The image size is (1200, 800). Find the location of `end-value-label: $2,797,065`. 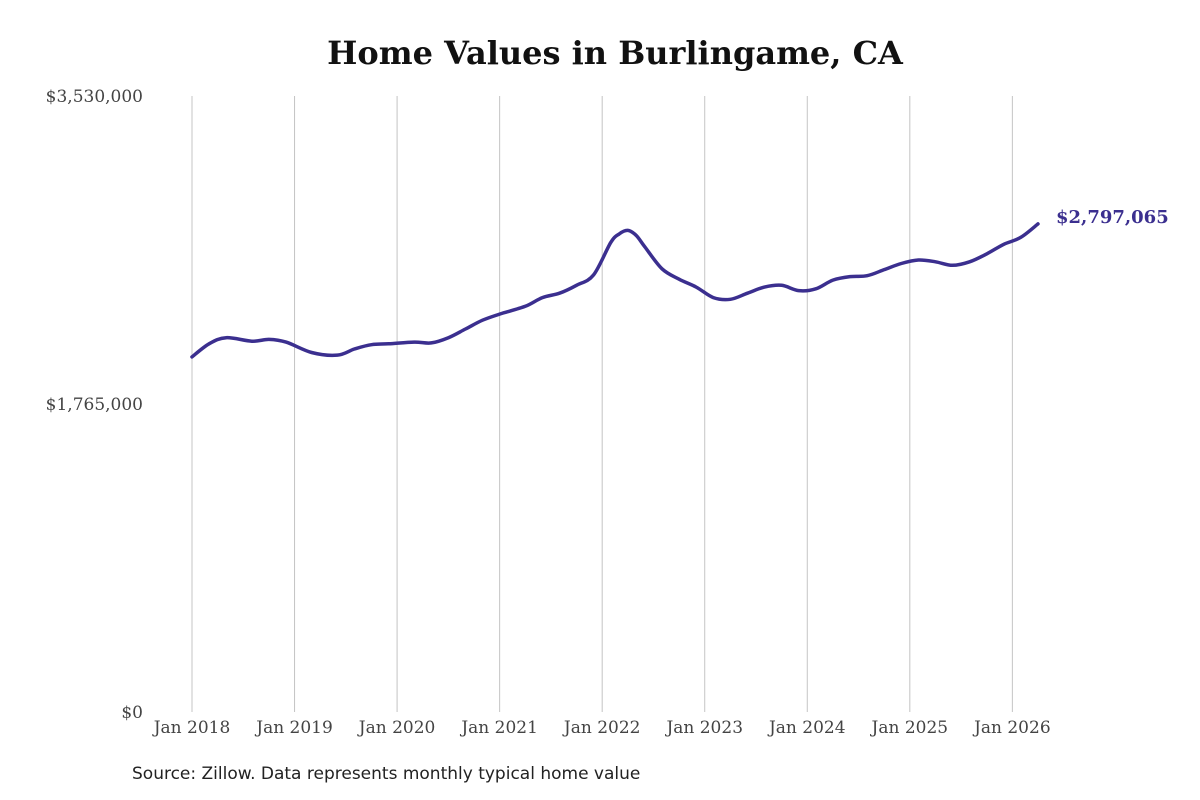

end-value-label: $2,797,065 is located at coordinates (1112, 217).